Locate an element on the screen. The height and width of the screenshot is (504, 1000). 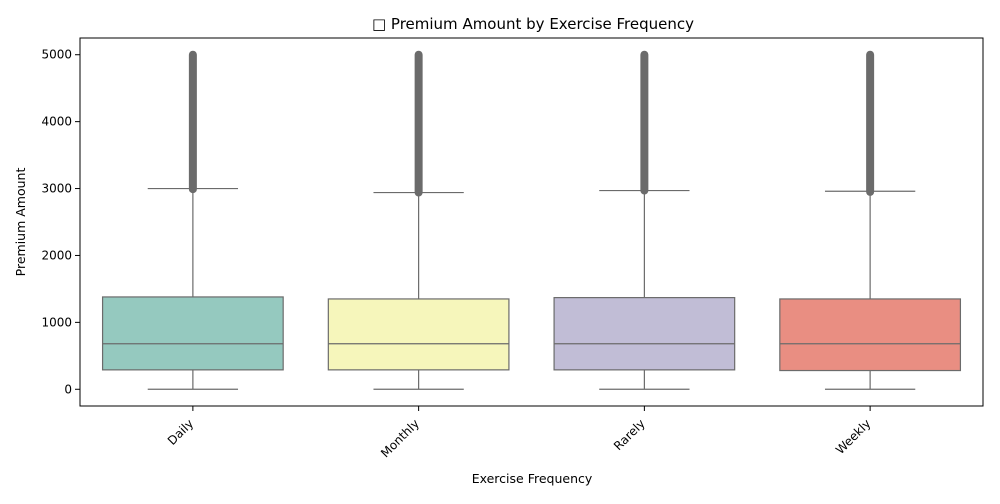
box-daily is located at coordinates (192, 333).